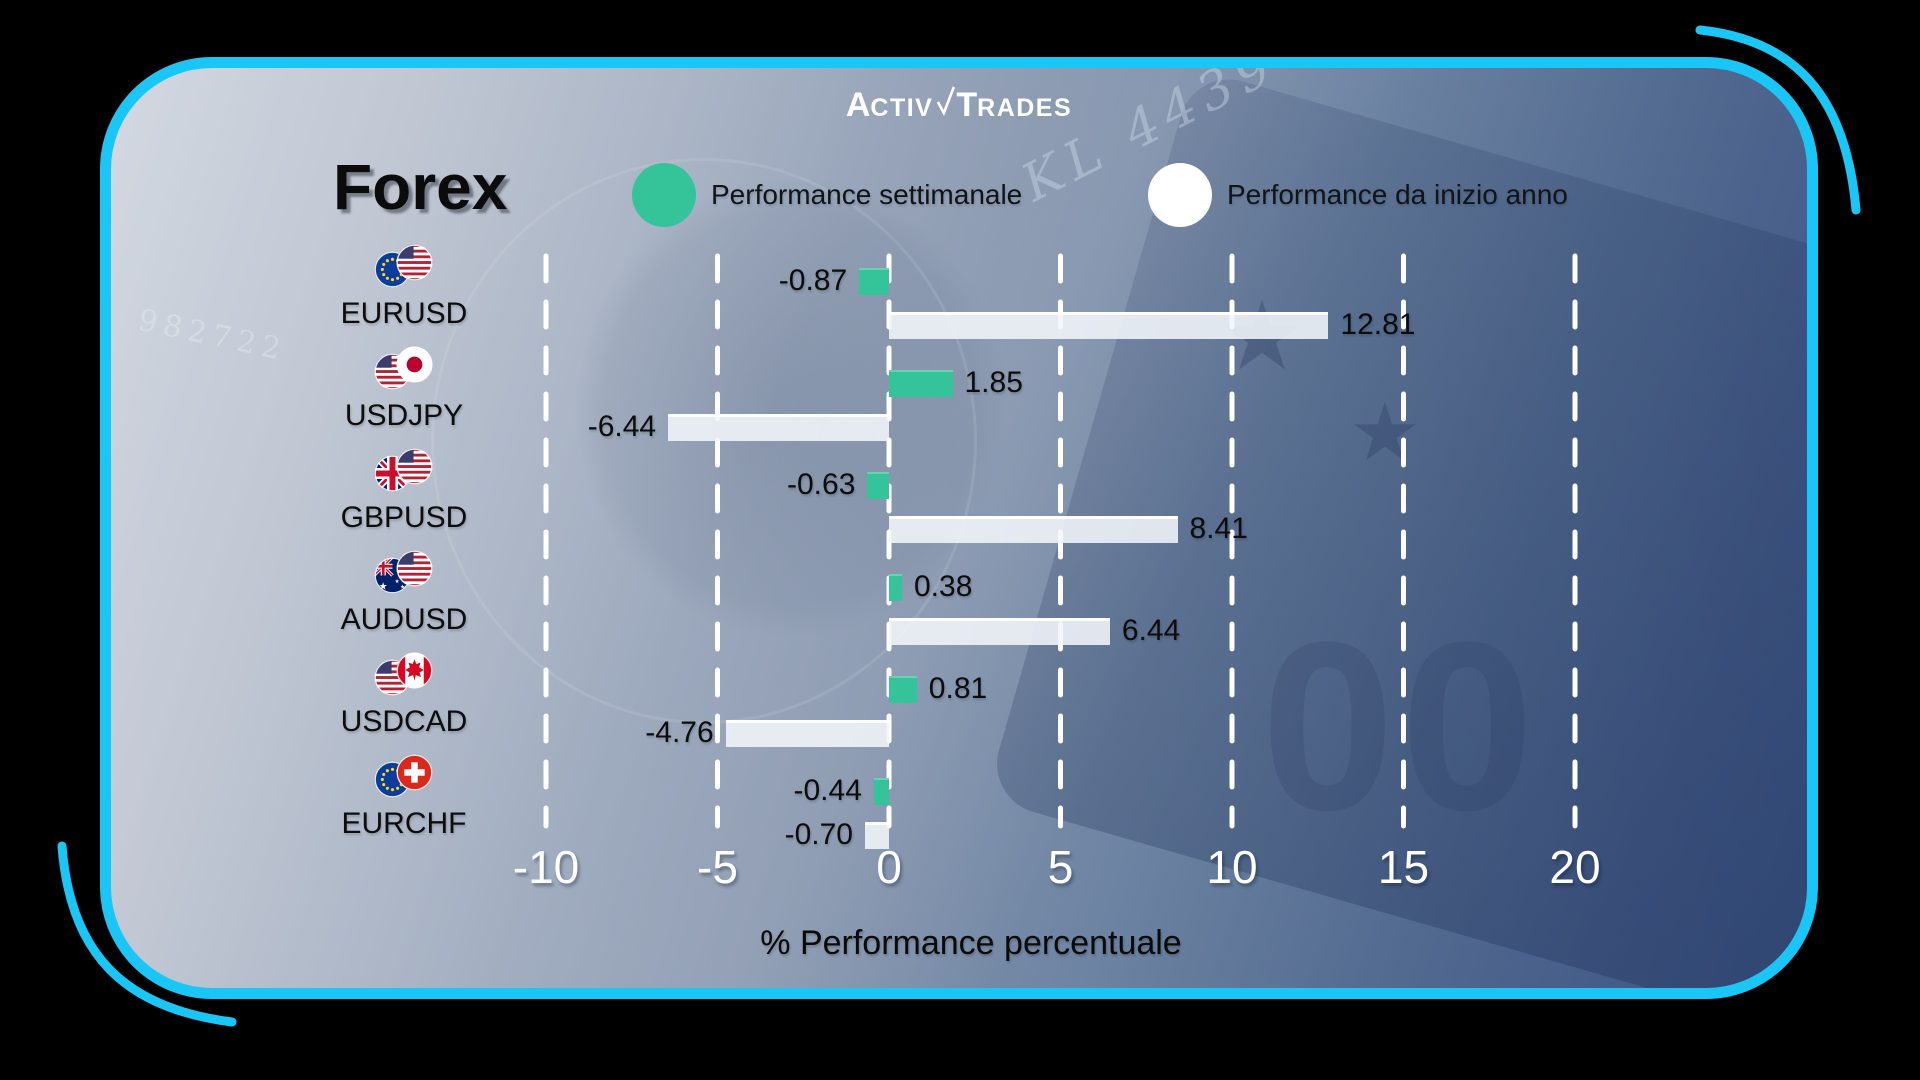 This screenshot has height=1080, width=1920. What do you see at coordinates (1378, 324) in the screenshot?
I see `ytd-value: 12.81` at bounding box center [1378, 324].